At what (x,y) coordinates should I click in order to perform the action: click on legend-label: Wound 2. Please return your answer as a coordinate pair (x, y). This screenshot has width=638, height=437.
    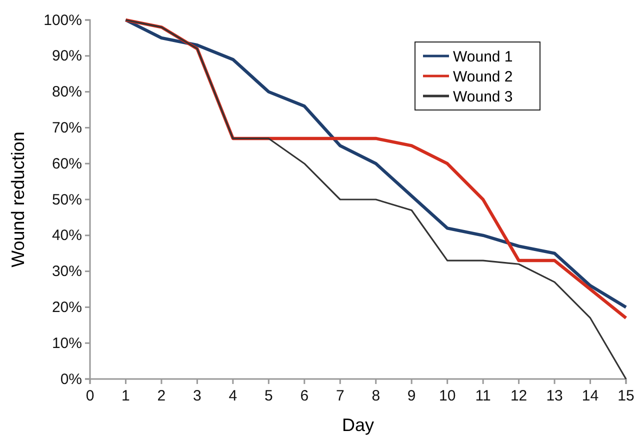
    Looking at the image, I should click on (483, 77).